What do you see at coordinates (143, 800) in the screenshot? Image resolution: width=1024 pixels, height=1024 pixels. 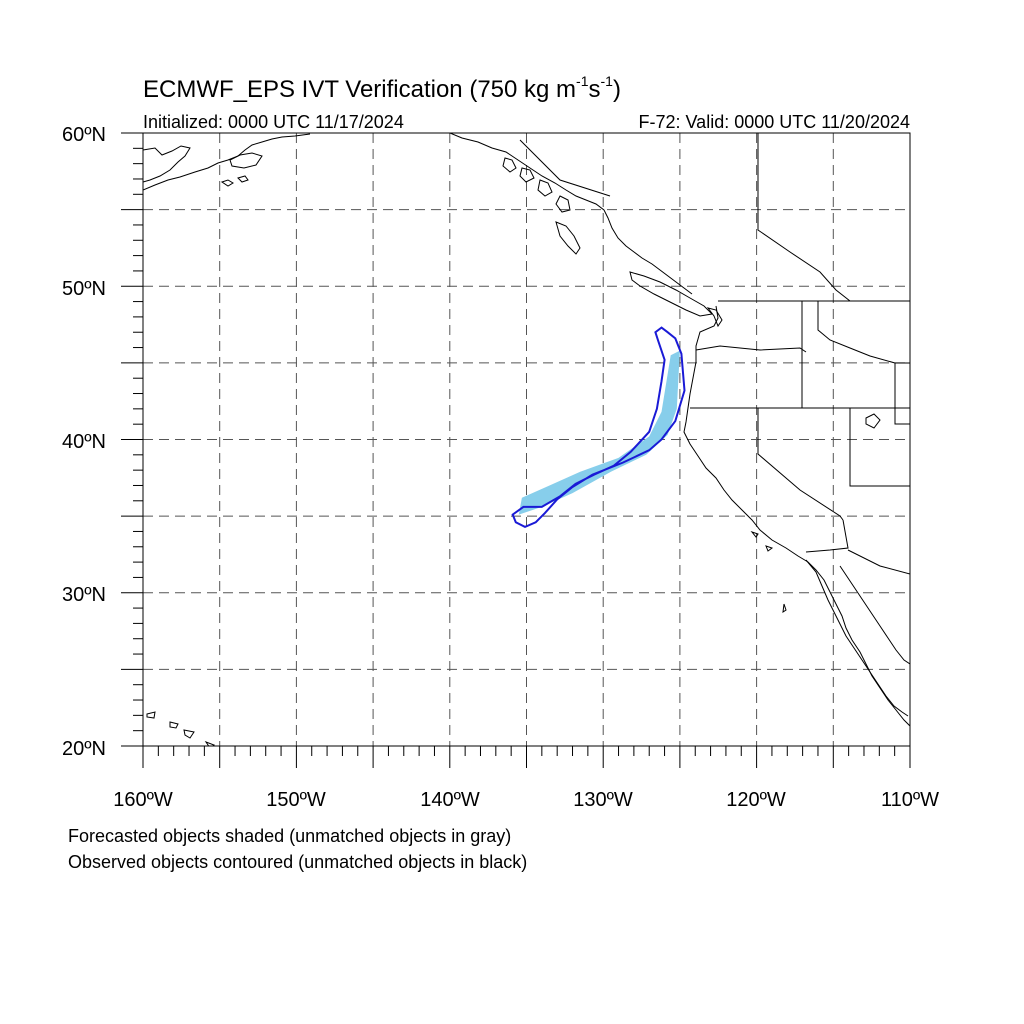 I see `lon-label-160w: 160ºW` at bounding box center [143, 800].